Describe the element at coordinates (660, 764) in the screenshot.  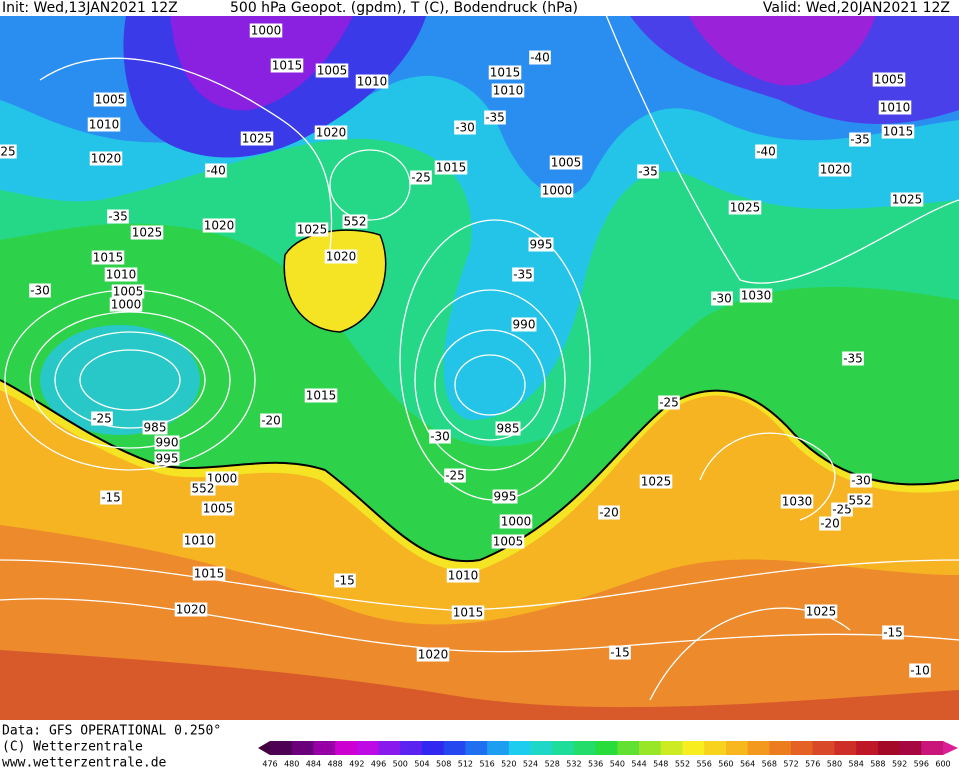
I see `colorbar-label: 548` at that location.